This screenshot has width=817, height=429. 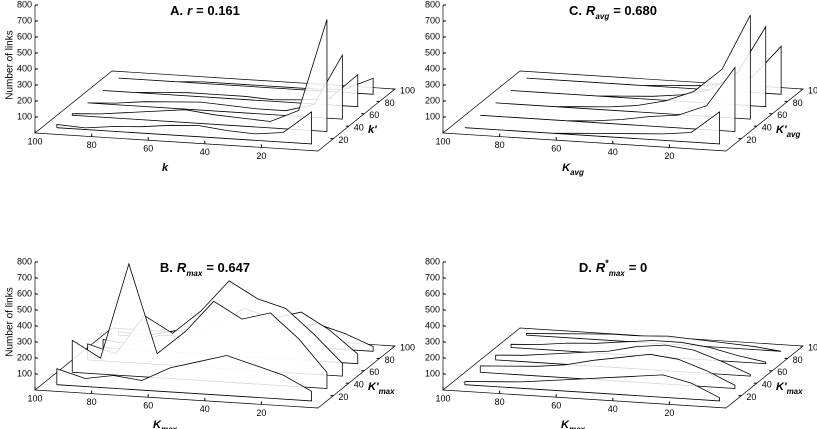 What do you see at coordinates (190, 10) in the screenshot?
I see `text-part: r` at bounding box center [190, 10].